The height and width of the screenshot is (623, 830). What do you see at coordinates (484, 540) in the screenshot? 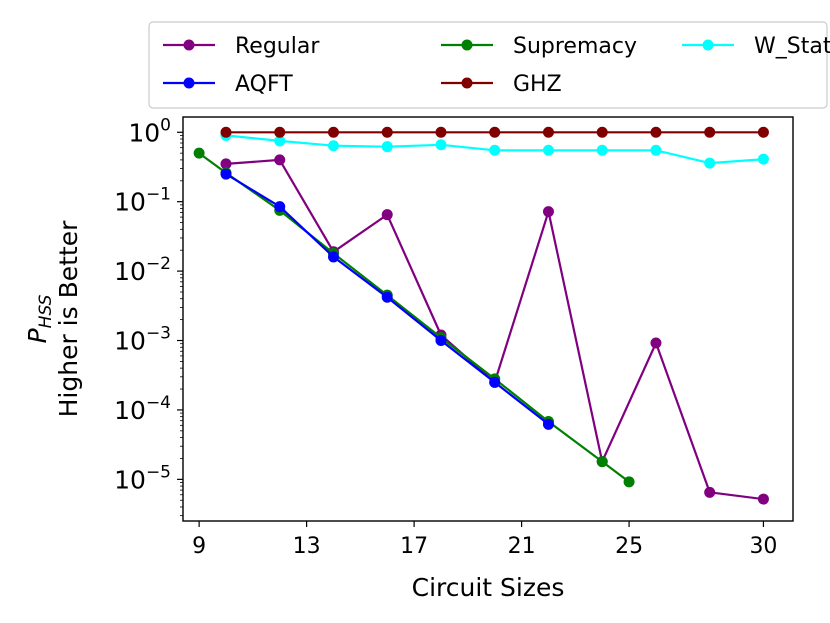
I see `x-axis: 9 13 17 21 25 30` at bounding box center [484, 540].